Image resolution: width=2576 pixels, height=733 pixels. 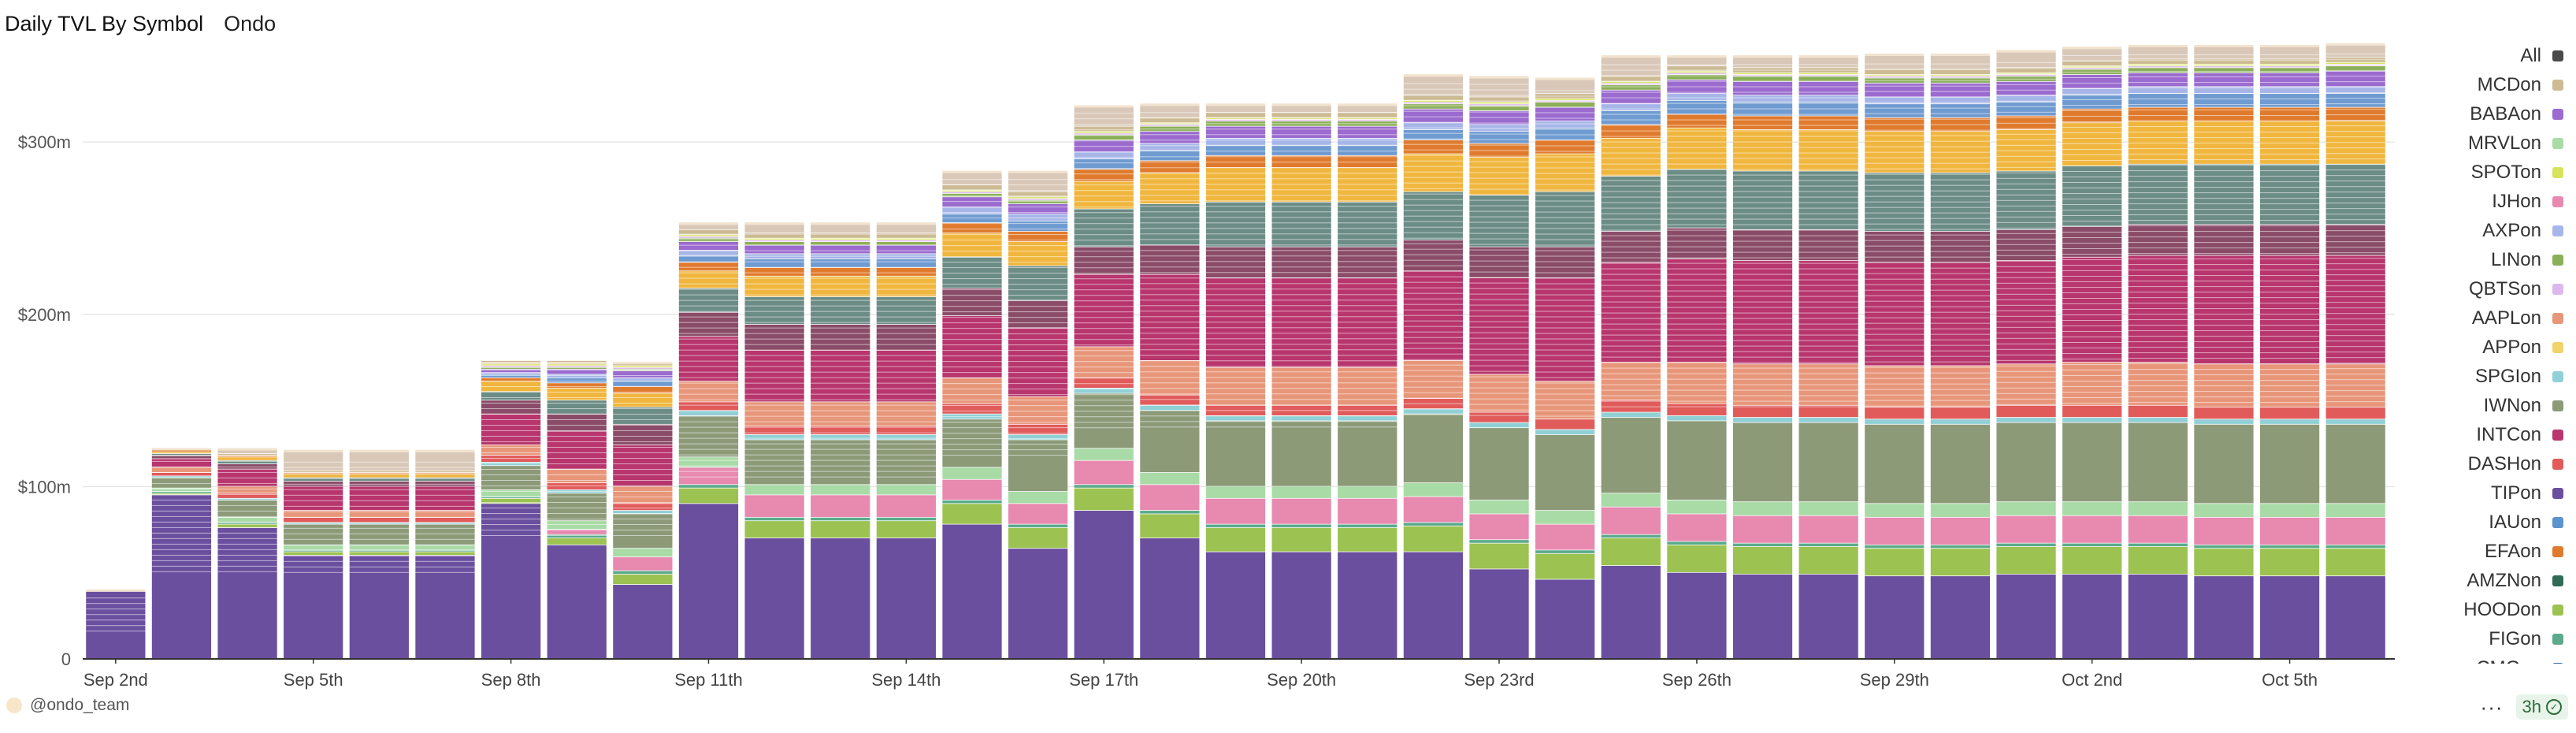 I want to click on legend-item: AXPon, so click(x=2464, y=230).